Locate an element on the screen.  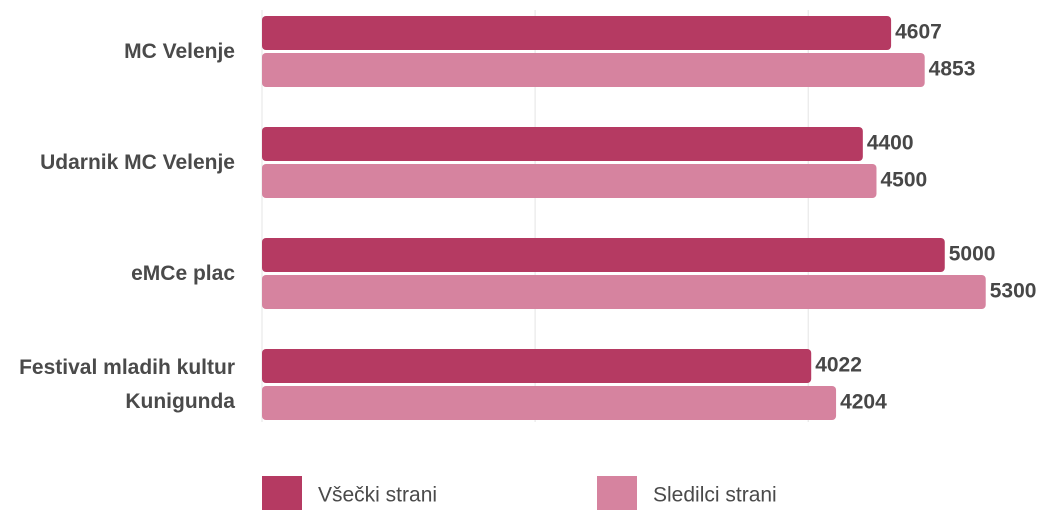
value-label: 5000 is located at coordinates (972, 254).